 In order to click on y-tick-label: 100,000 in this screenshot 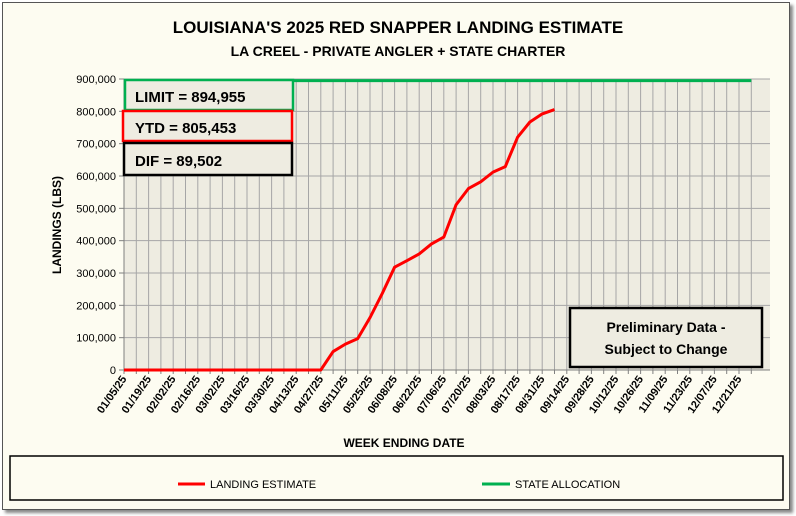, I will do `click(96, 339)`.